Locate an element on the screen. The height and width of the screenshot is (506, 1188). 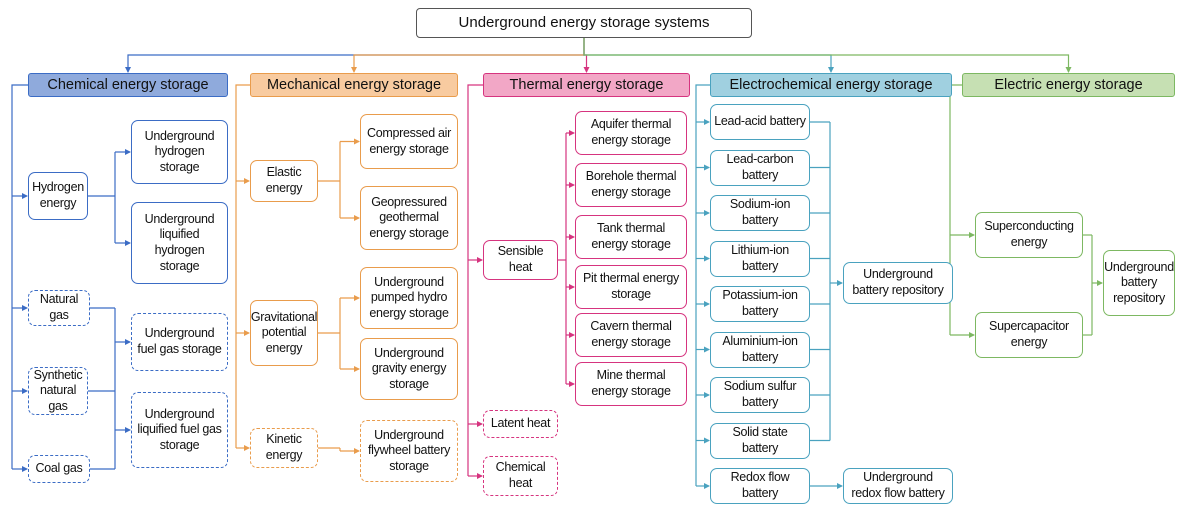
node: Underground flywheel battery storage is located at coordinates (409, 451).